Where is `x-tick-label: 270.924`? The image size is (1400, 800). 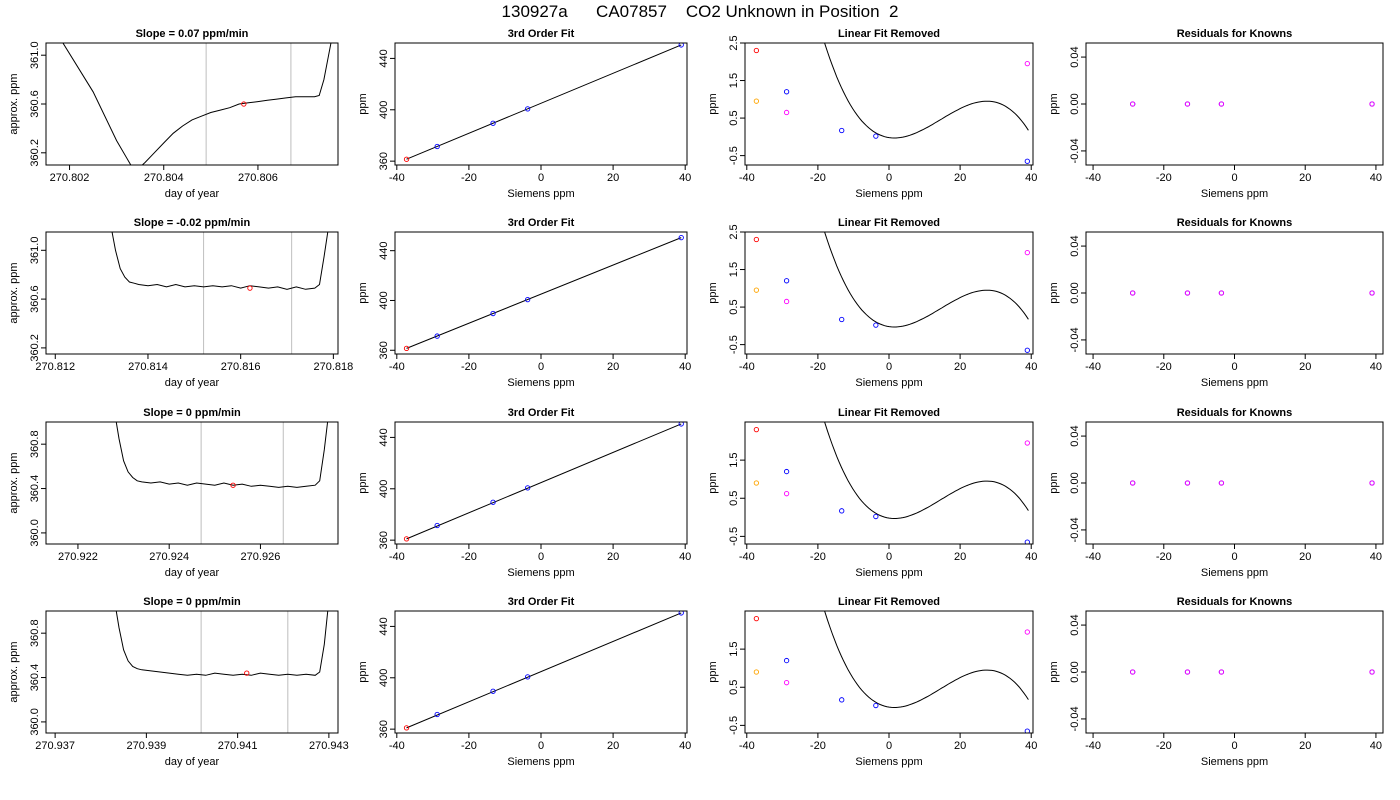 x-tick-label: 270.924 is located at coordinates (169, 557).